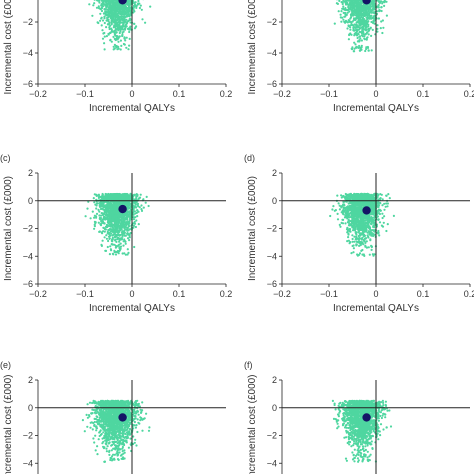  I want to click on y-axis-label: Incremental cost (£000), so click(252, 47).